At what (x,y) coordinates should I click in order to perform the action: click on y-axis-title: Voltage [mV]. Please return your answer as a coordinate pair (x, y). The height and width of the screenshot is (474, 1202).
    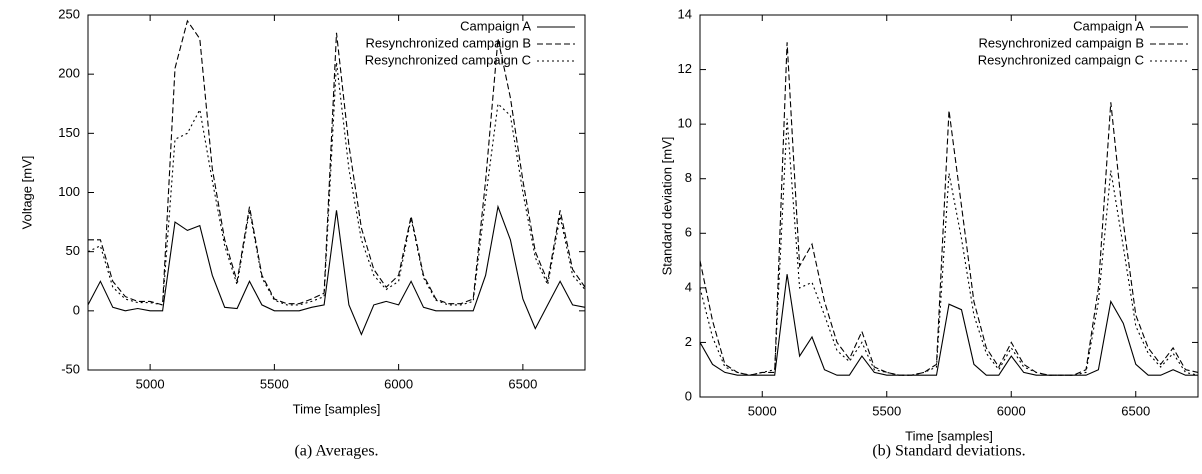
    Looking at the image, I should click on (26, 193).